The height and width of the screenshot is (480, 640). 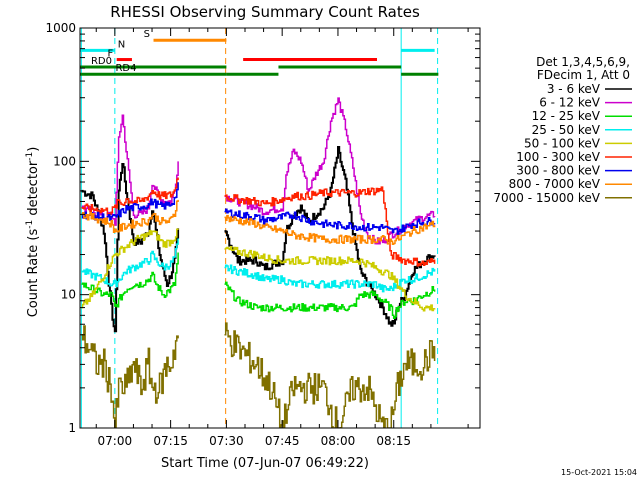 I want to click on date-stamp: 15-Oct-2021 15:04, so click(x=599, y=472).